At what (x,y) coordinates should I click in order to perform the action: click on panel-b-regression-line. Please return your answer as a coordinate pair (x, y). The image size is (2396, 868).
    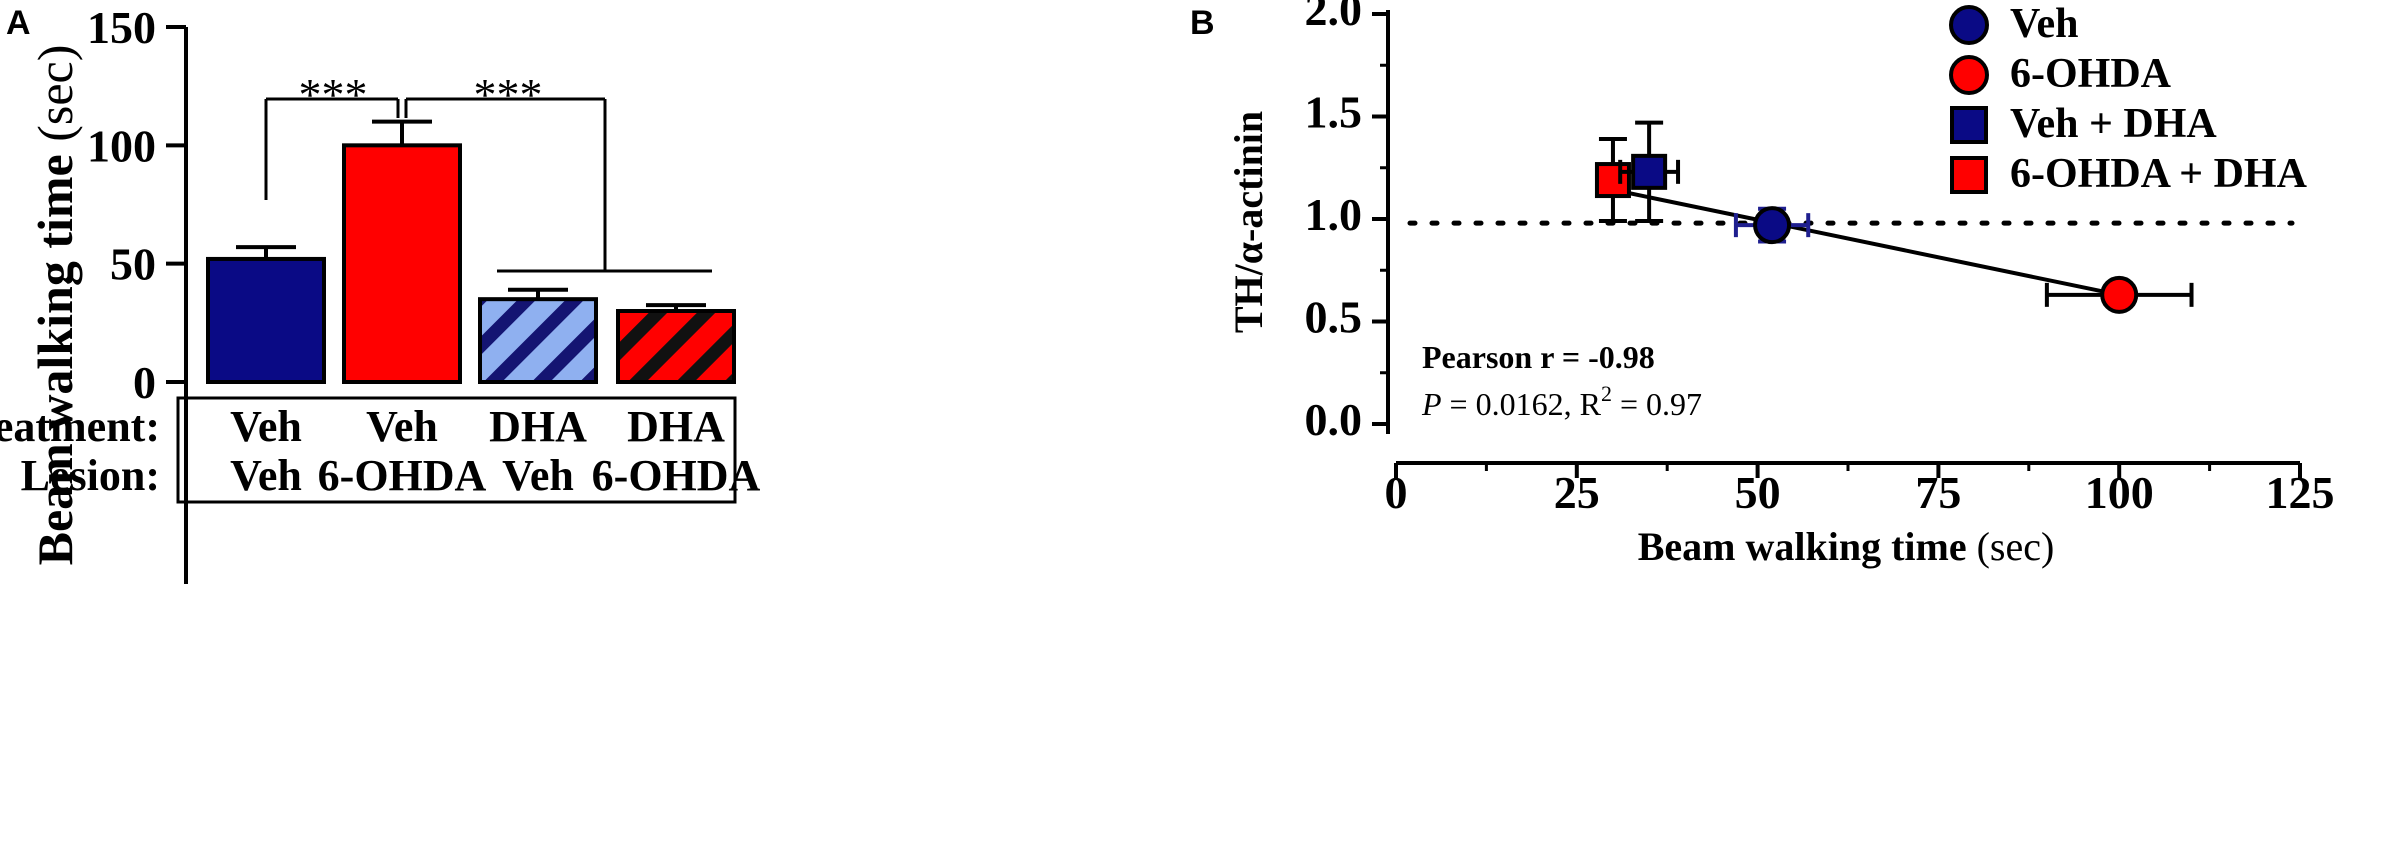
    Looking at the image, I should click on (1862, 241).